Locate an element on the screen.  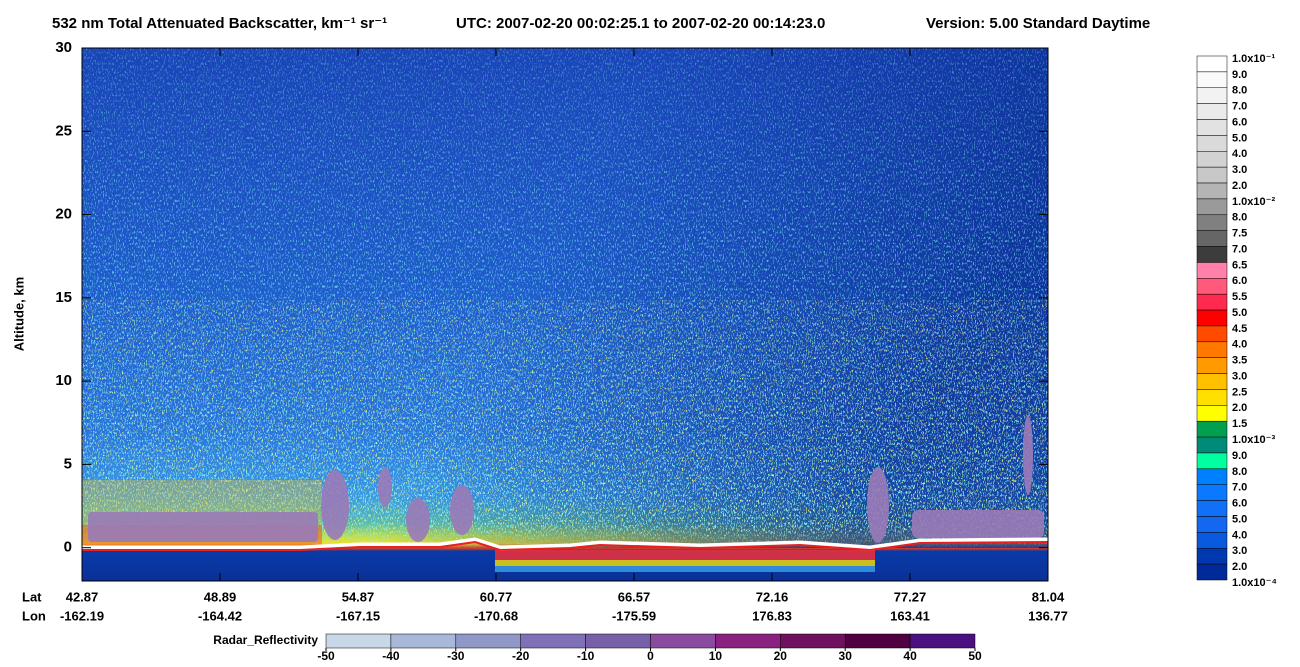
lon-label: -162.19 is located at coordinates (82, 615).